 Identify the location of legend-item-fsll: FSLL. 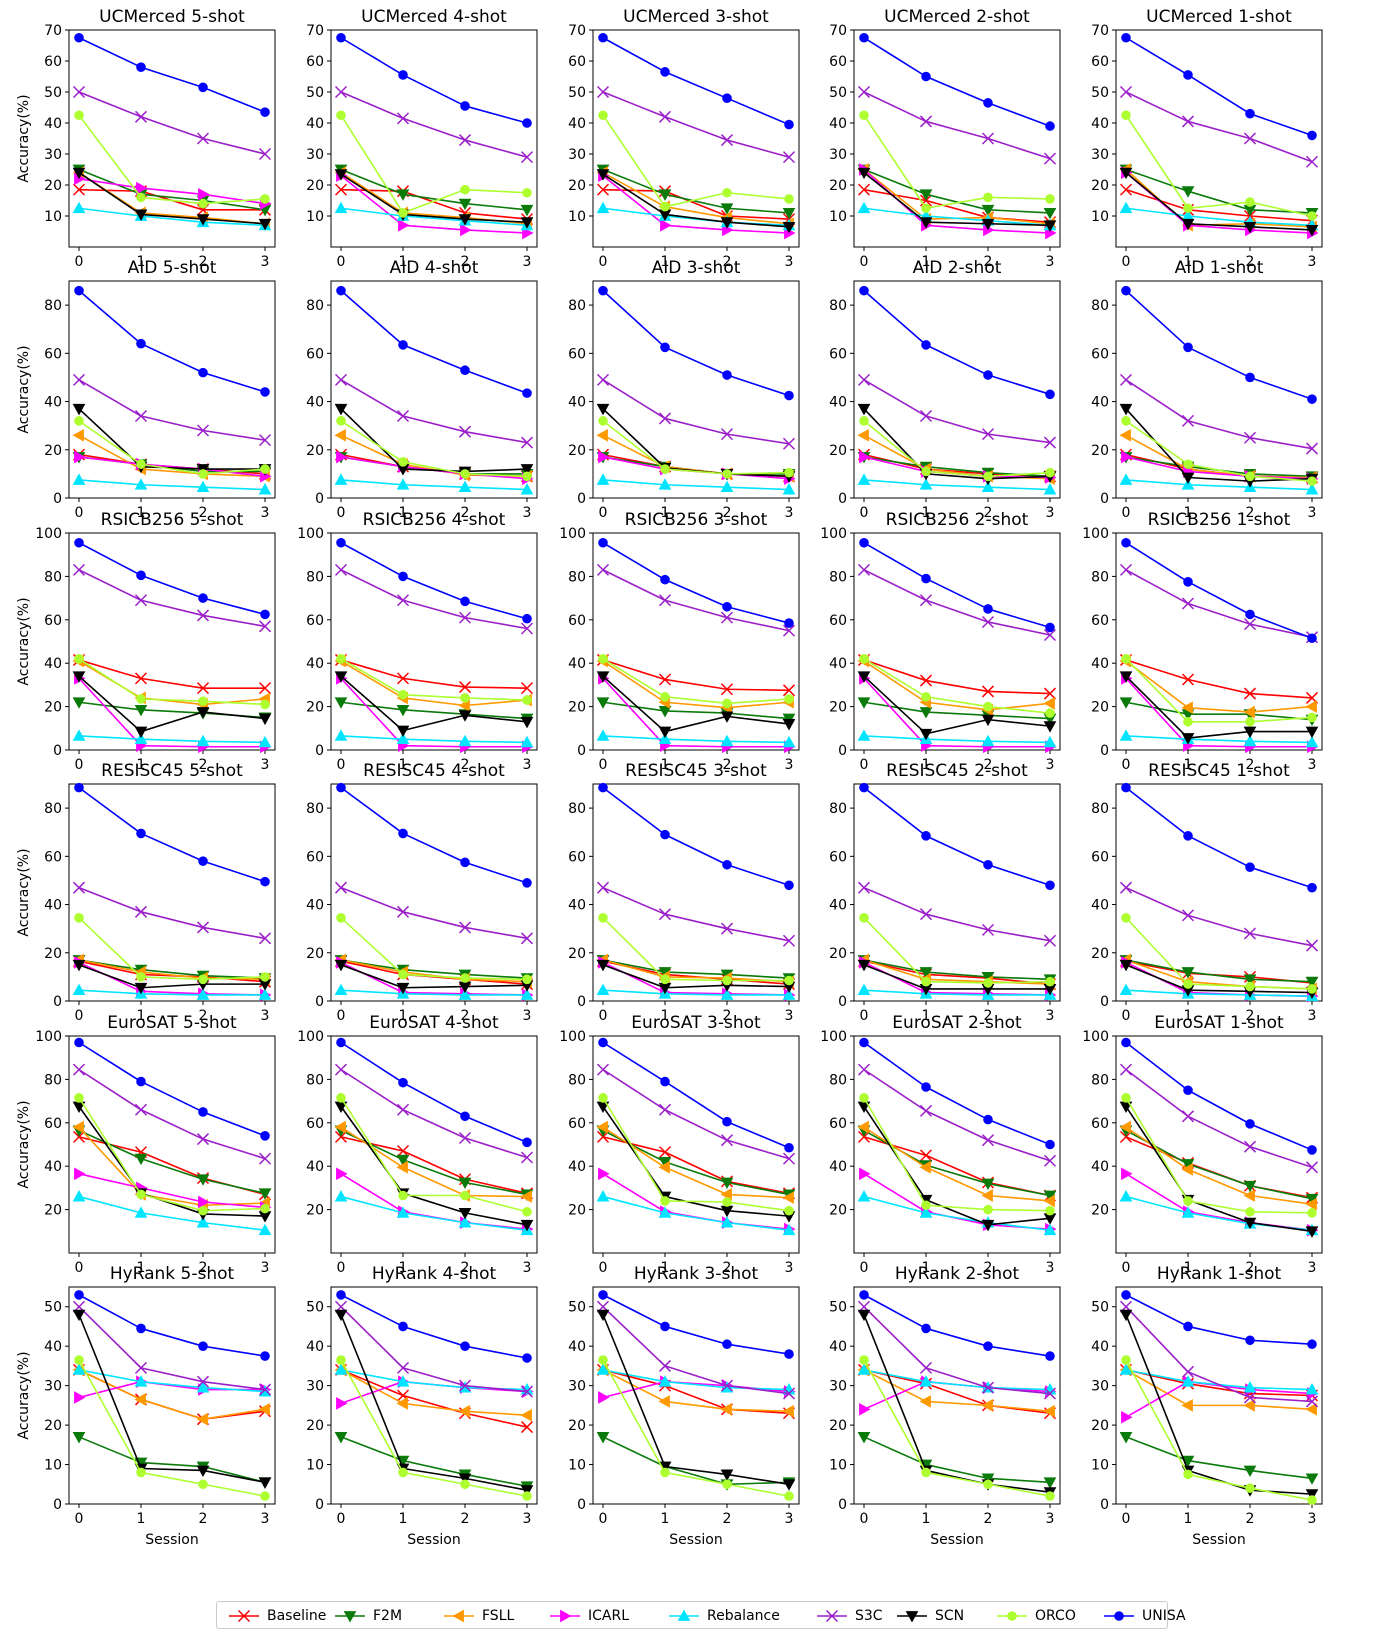
(479, 1616).